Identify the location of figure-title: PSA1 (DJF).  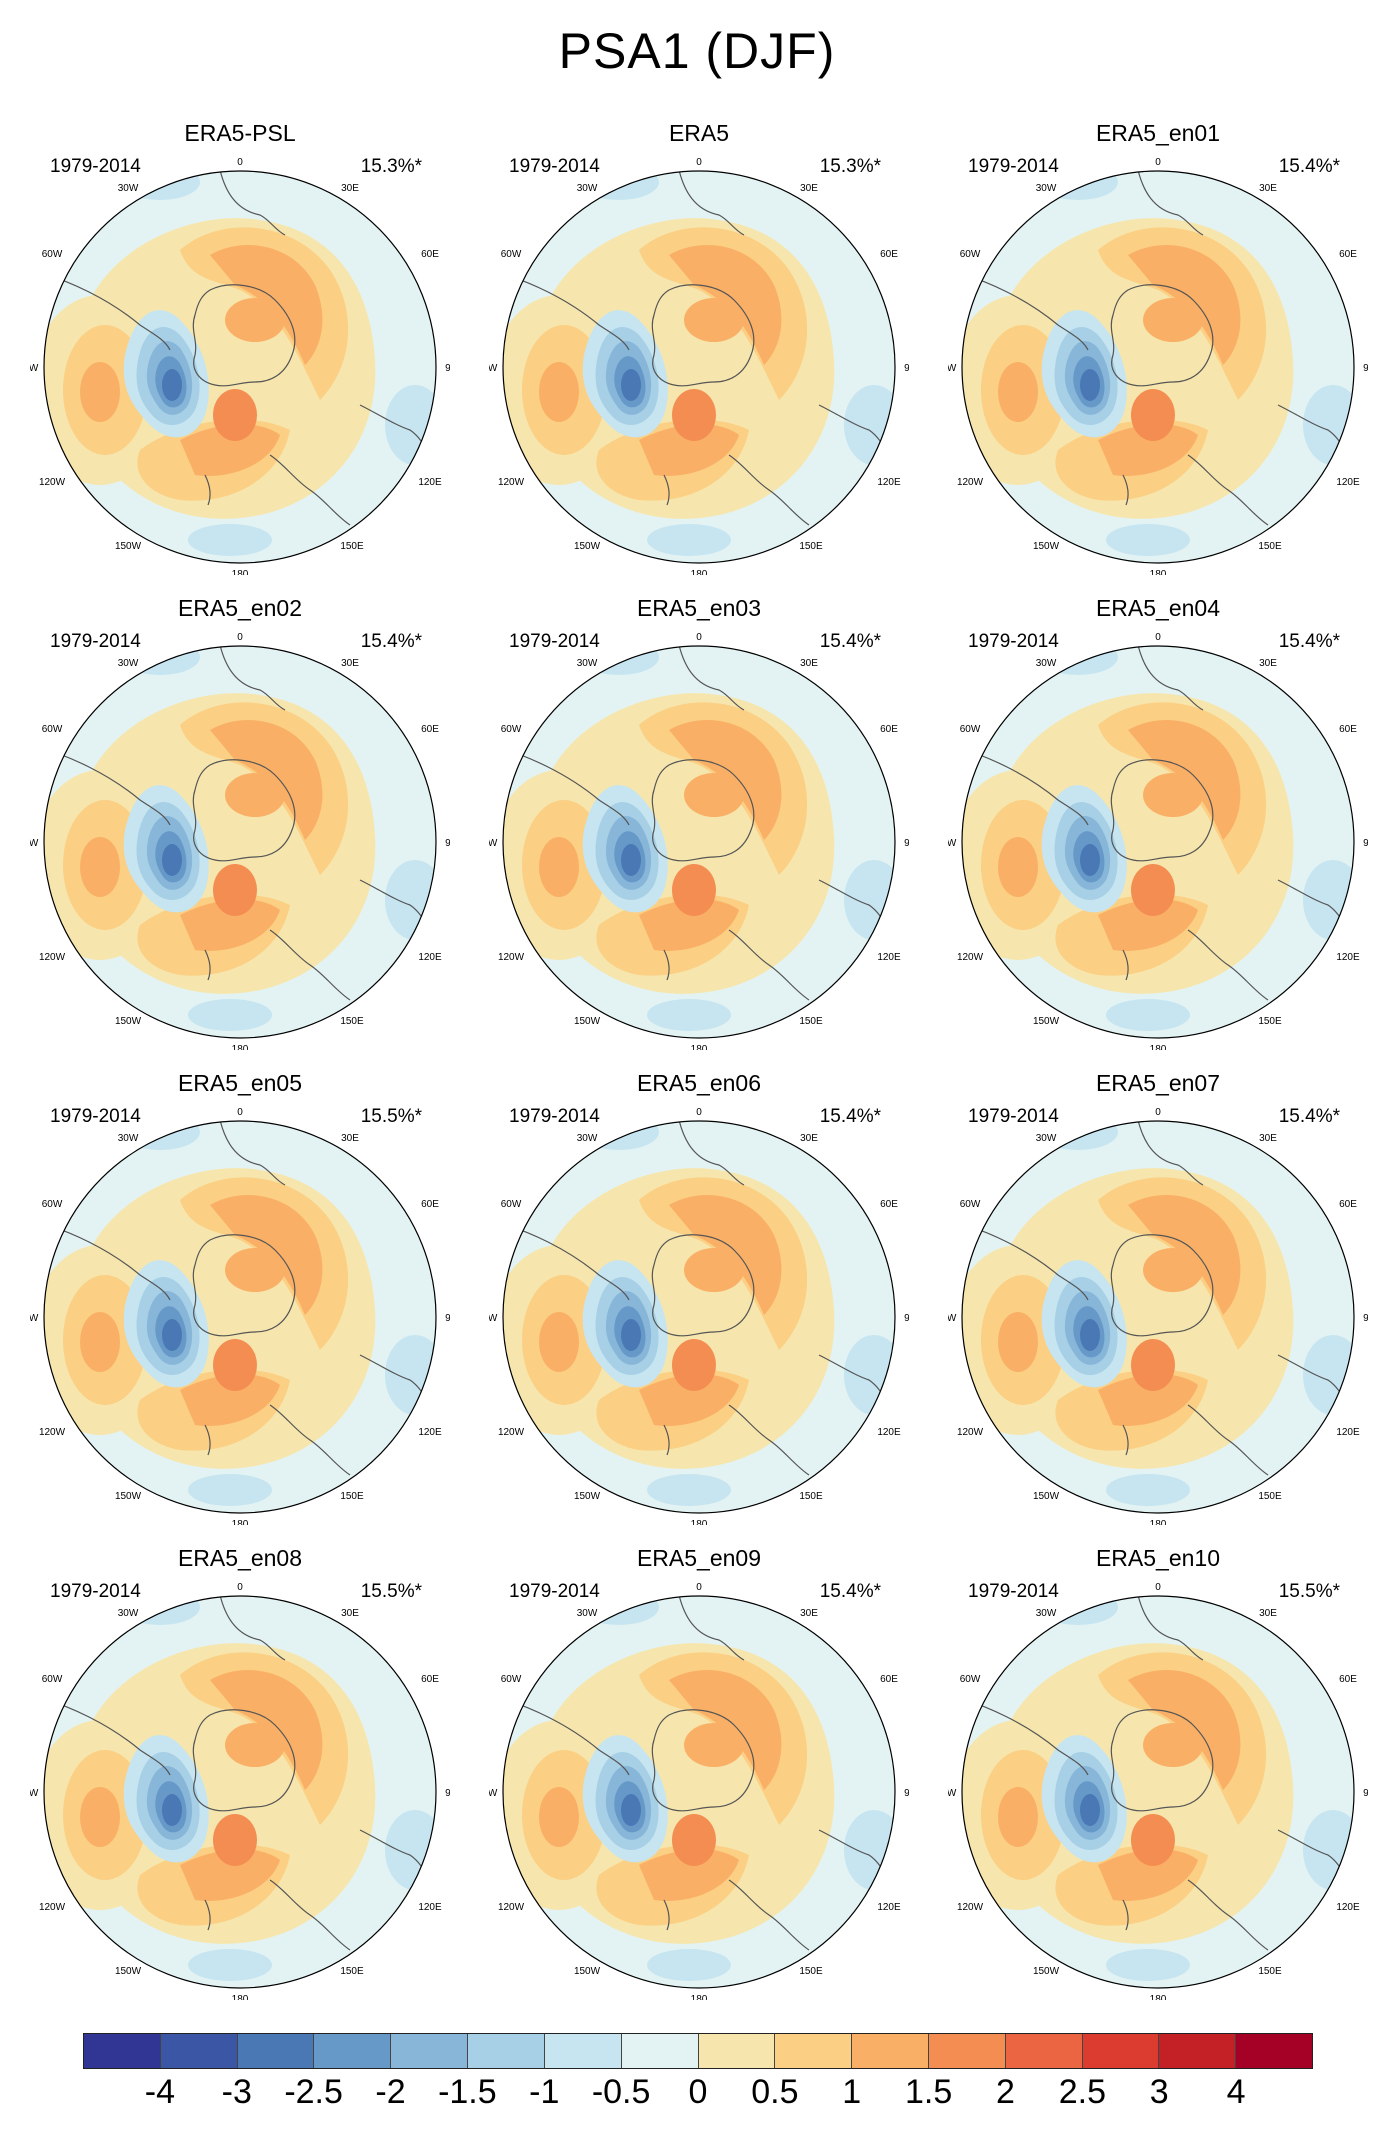
(697, 51).